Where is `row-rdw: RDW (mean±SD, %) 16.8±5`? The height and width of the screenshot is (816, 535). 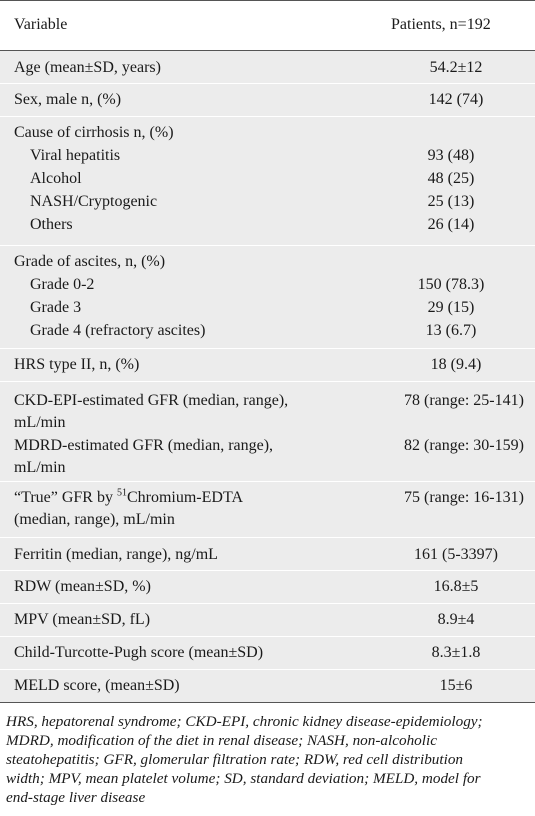 row-rdw: RDW (mean±SD, %) 16.8±5 is located at coordinates (267, 587).